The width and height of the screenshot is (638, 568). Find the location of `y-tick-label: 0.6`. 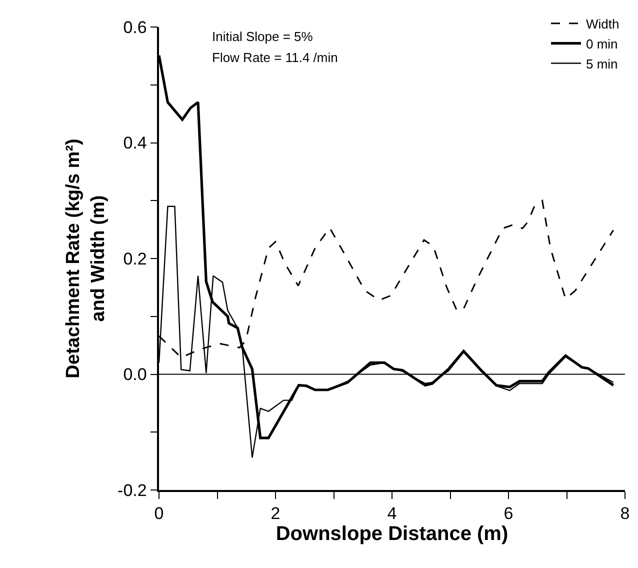

y-tick-label: 0.6 is located at coordinates (135, 27).